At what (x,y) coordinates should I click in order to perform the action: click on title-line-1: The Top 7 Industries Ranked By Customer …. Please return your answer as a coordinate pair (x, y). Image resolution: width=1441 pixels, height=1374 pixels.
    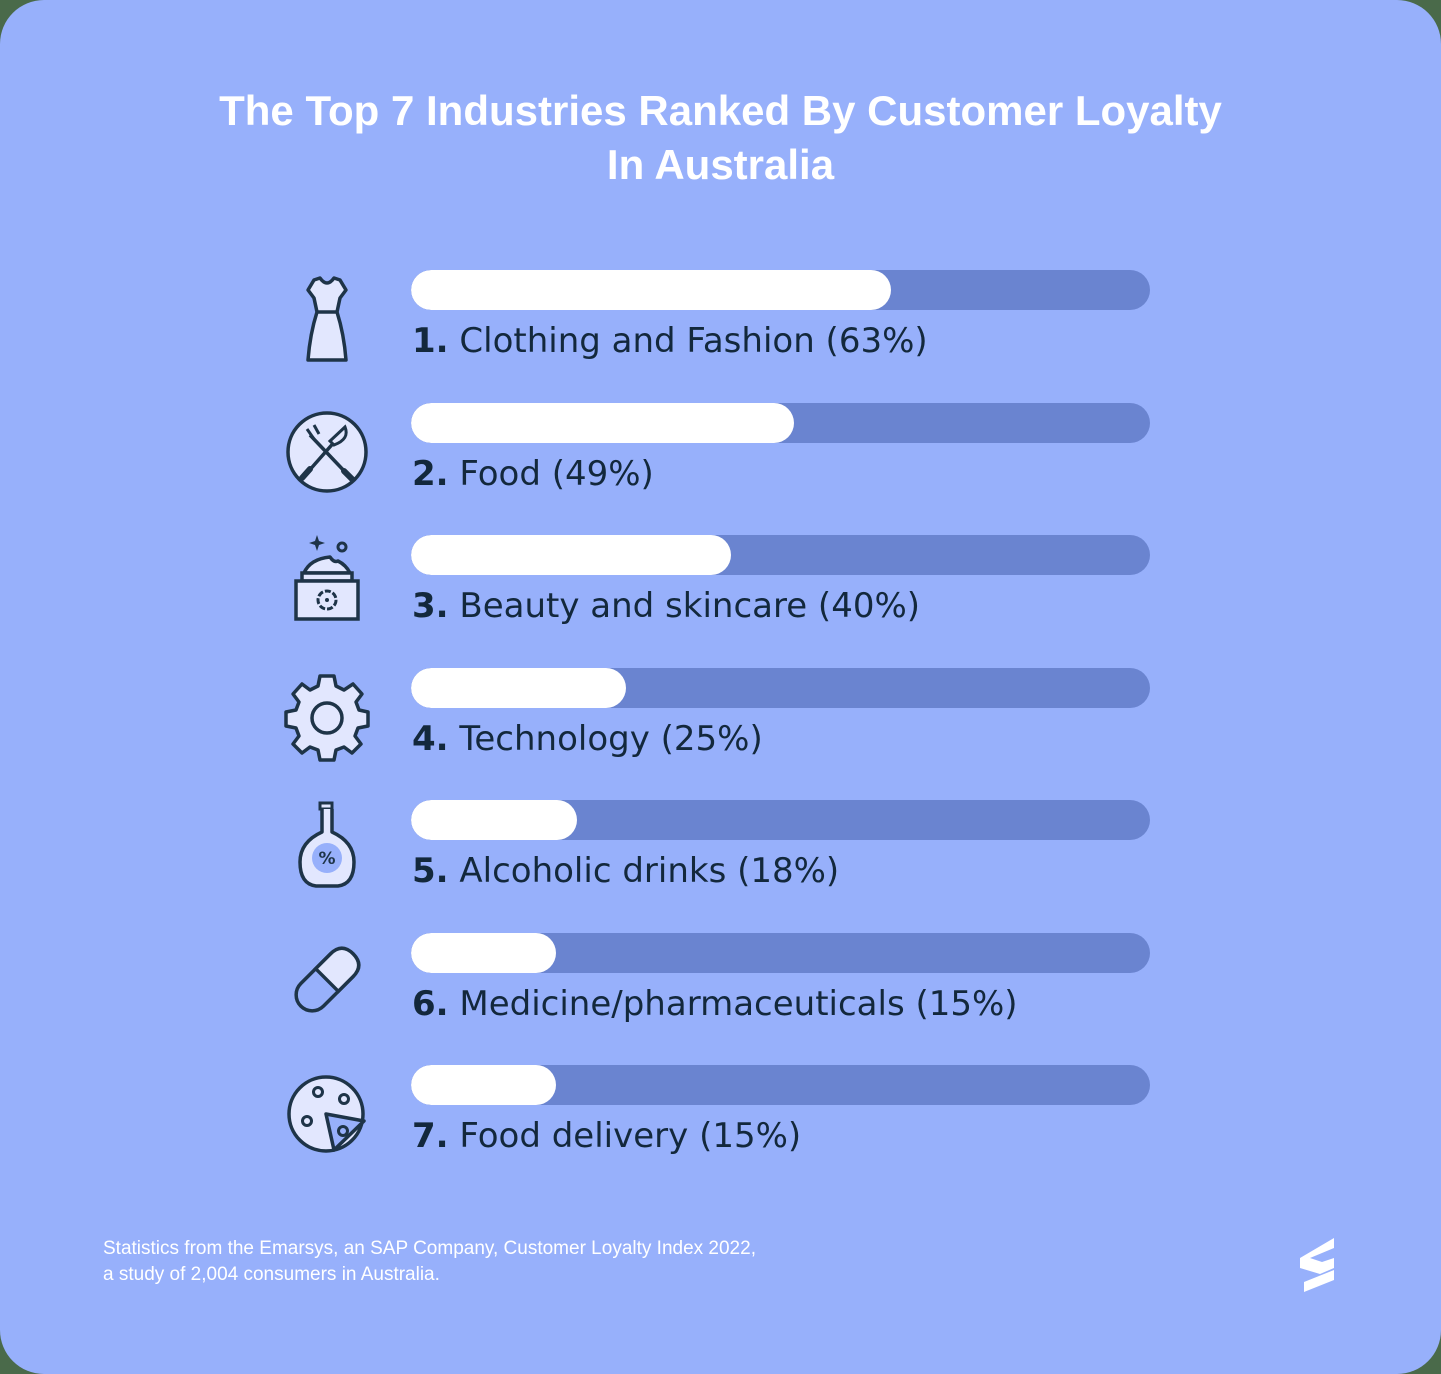
    Looking at the image, I should click on (720, 110).